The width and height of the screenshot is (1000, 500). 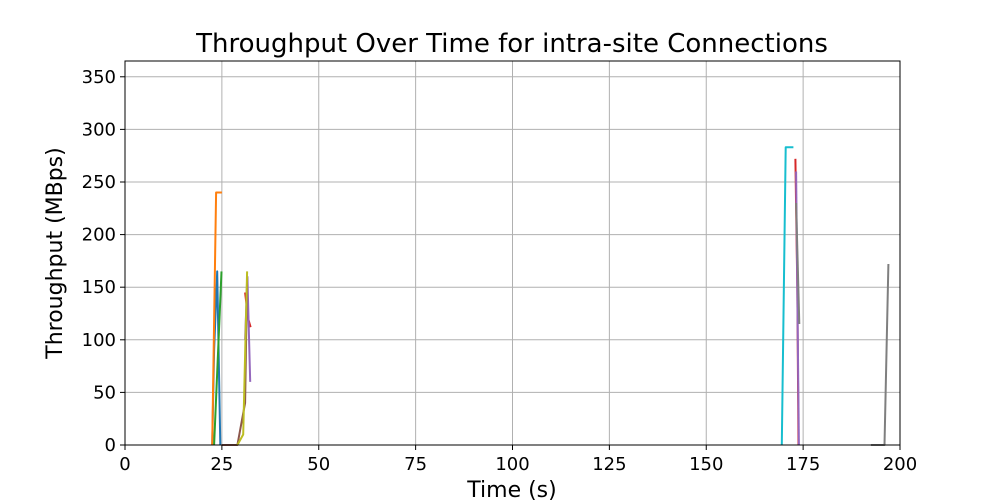 I want to click on x-axis-ticks: 0 25 50 75 100 125 150 175 200, so click(x=518, y=460).